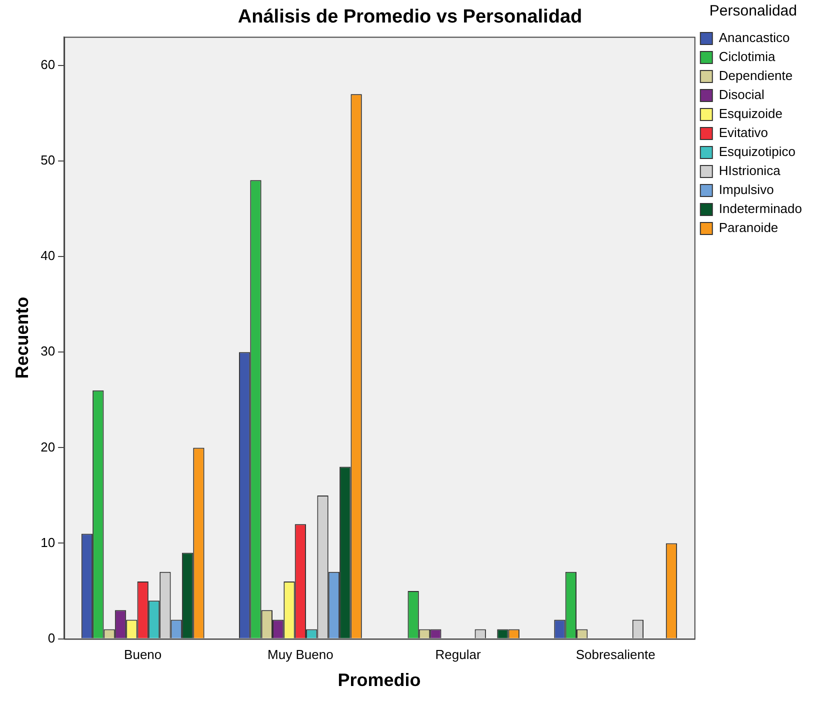 This screenshot has width=816, height=702. What do you see at coordinates (750, 114) in the screenshot?
I see `legend-label: Esquizoide` at bounding box center [750, 114].